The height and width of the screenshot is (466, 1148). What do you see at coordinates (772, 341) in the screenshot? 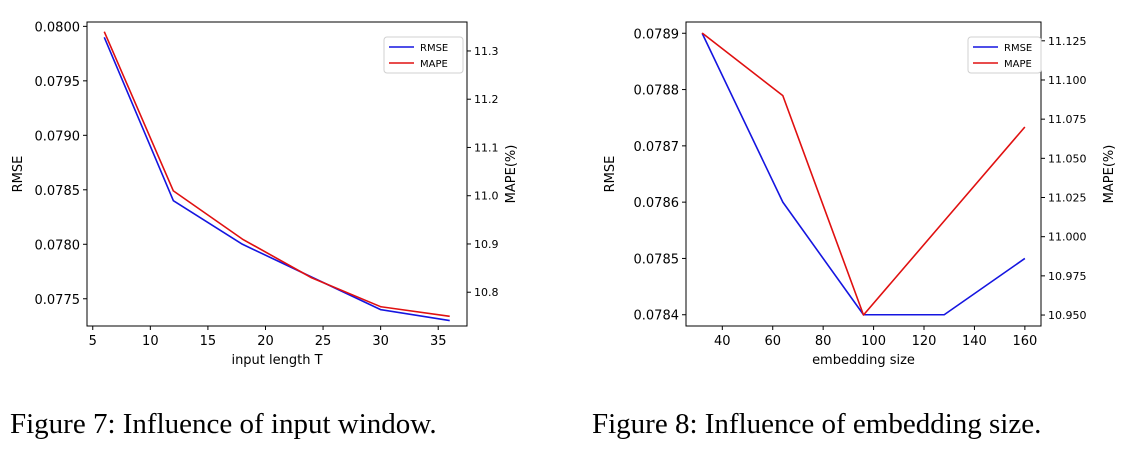
I see `x-tick-label: 60` at bounding box center [772, 341].